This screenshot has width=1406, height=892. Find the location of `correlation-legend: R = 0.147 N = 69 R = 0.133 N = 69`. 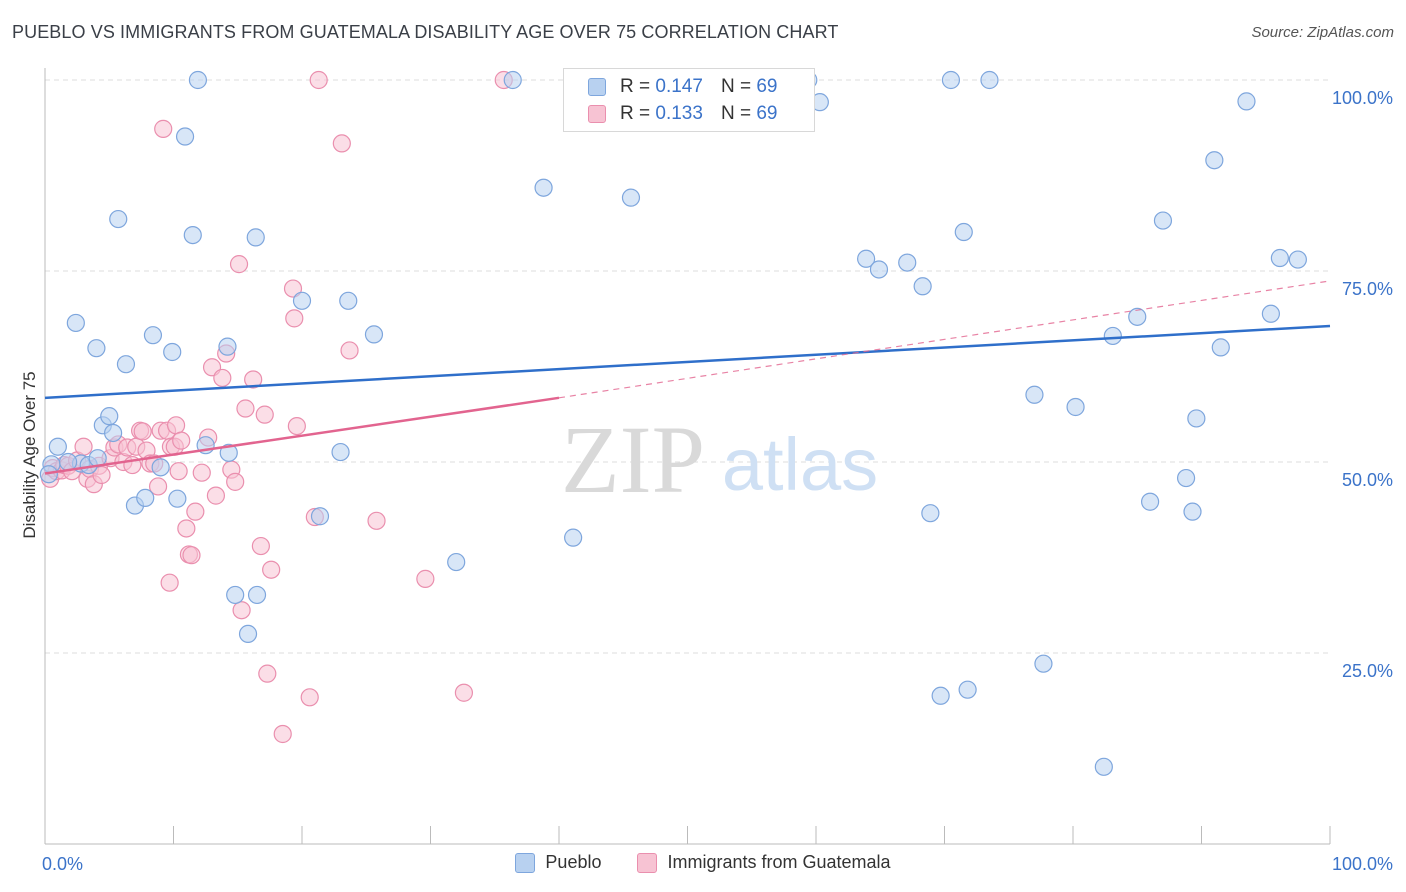

correlation-legend: R = 0.147 N = 69 R = 0.133 N = 69 is located at coordinates (689, 100).